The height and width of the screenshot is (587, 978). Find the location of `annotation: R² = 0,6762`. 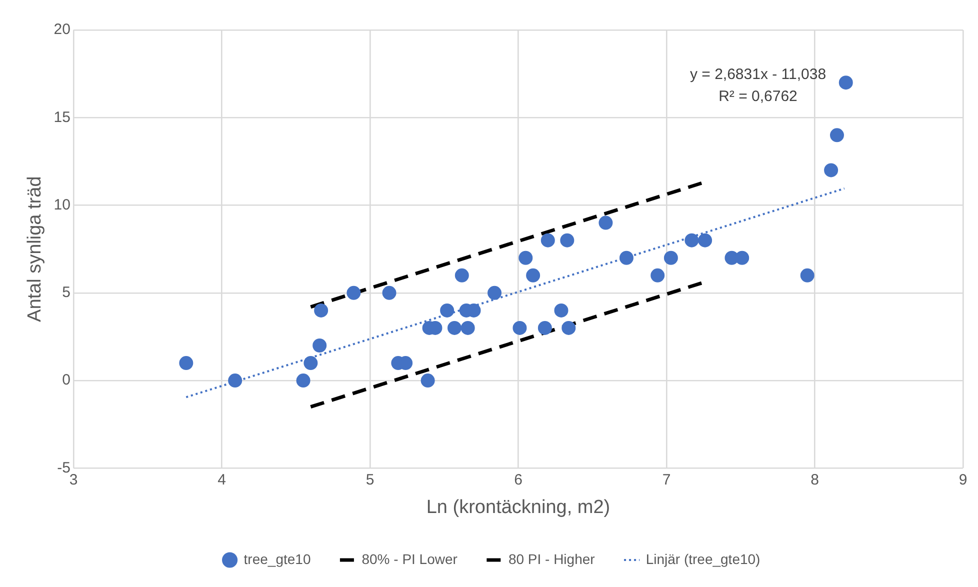

annotation: R² = 0,6762 is located at coordinates (758, 97).